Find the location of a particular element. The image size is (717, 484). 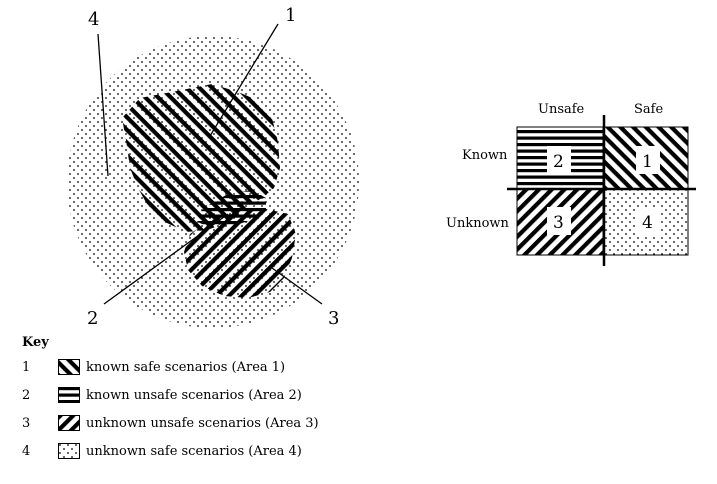

key-title: Key is located at coordinates (35, 342).